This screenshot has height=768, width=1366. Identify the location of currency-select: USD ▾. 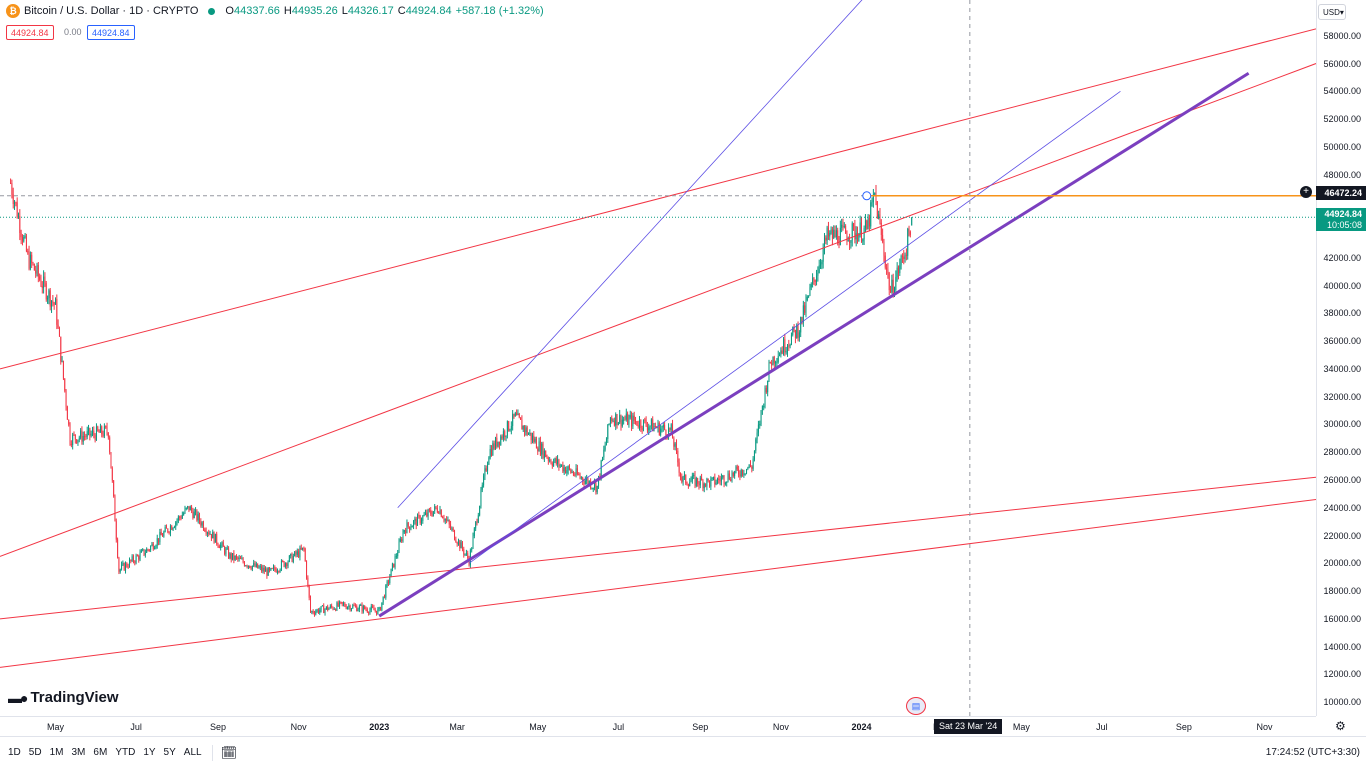
(1332, 12).